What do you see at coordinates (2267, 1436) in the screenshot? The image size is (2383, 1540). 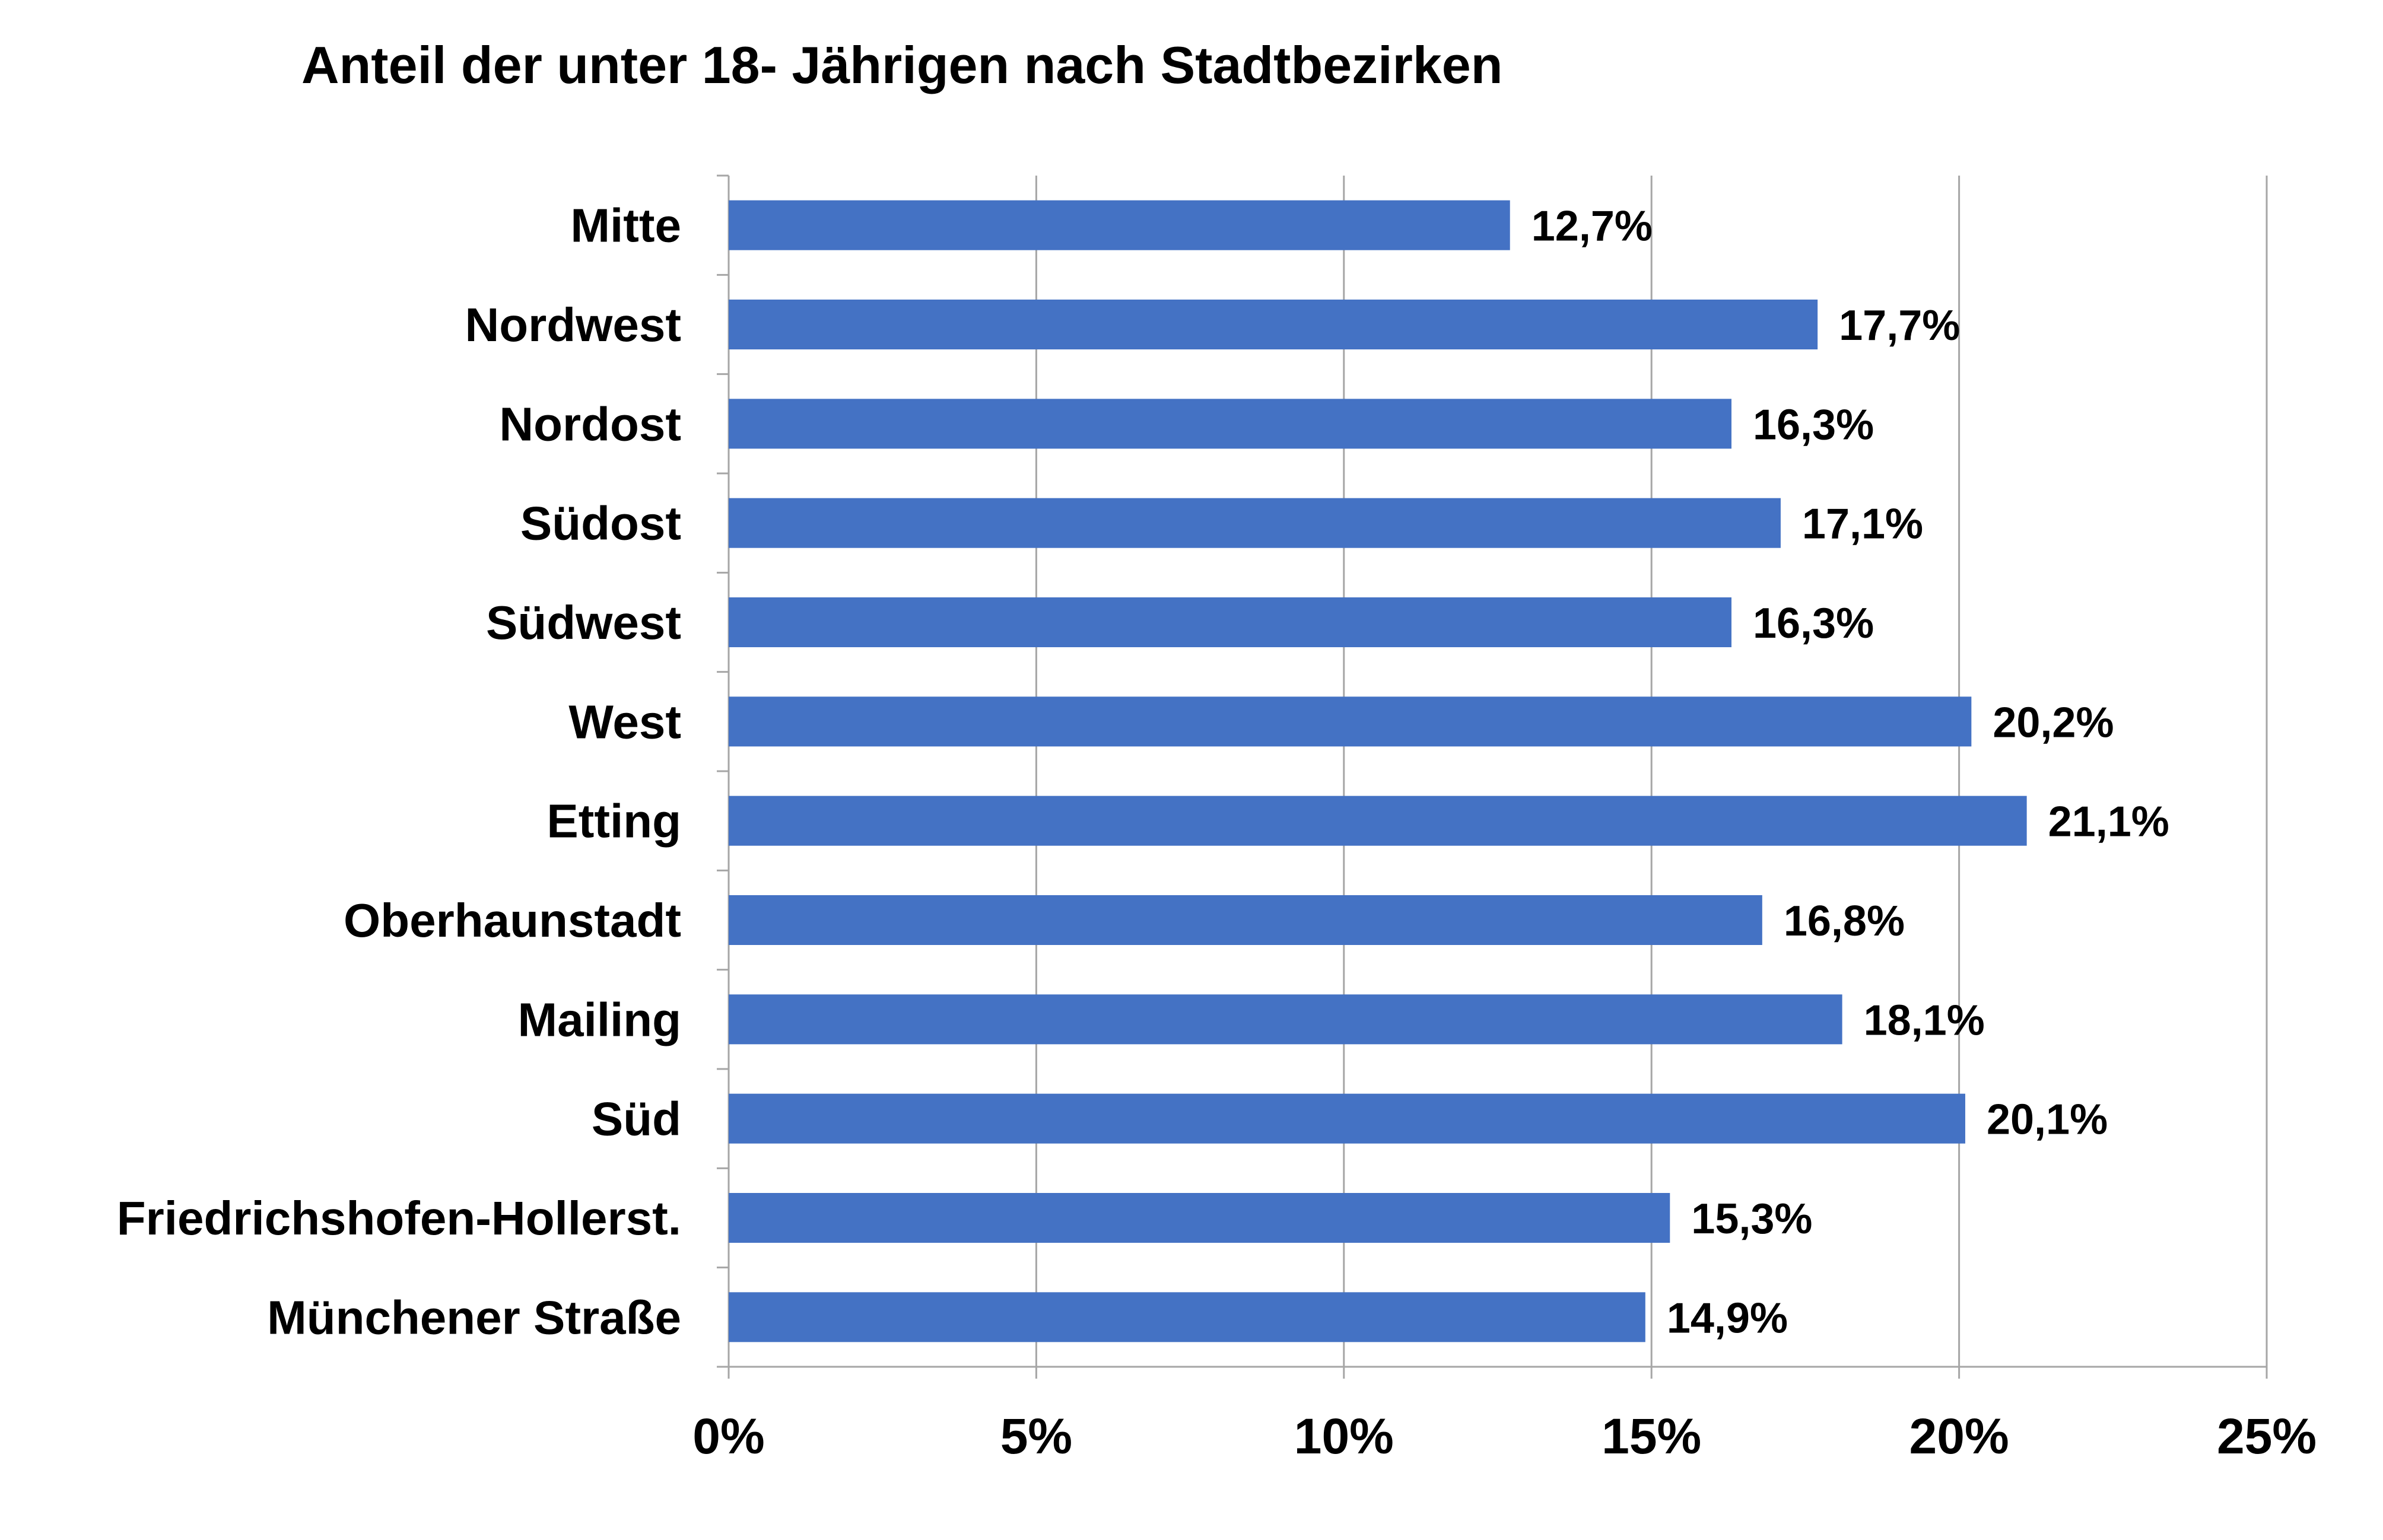 I see `x-tick-label: 25%` at bounding box center [2267, 1436].